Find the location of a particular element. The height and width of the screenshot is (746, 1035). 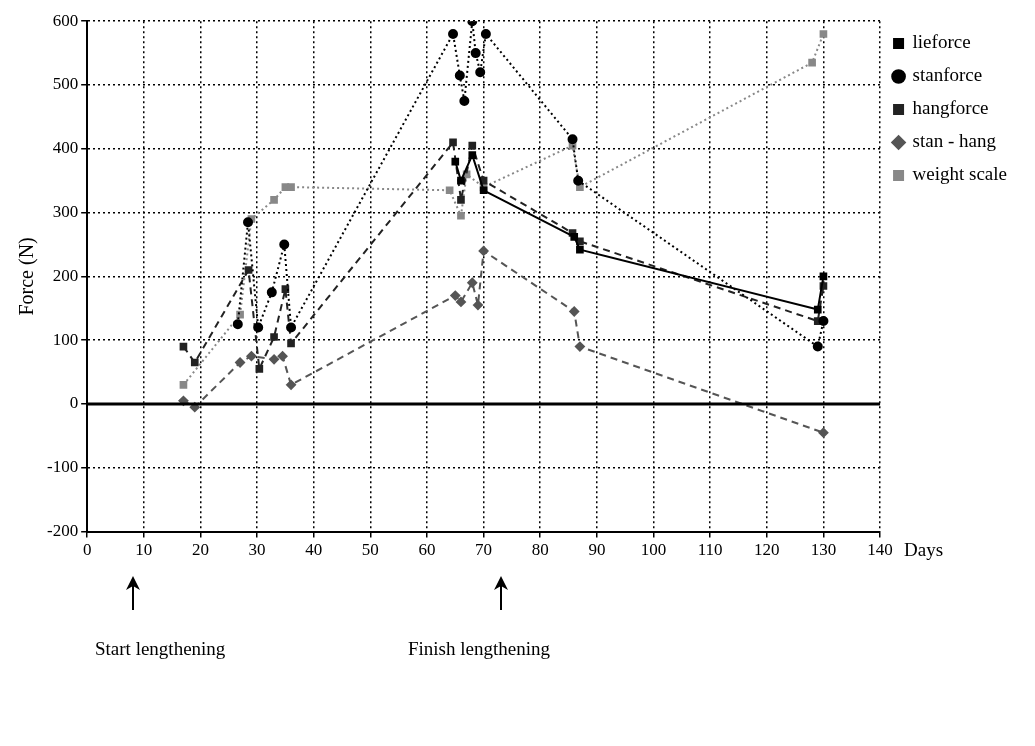

x-tick-label: 120 is located at coordinates (767, 550).